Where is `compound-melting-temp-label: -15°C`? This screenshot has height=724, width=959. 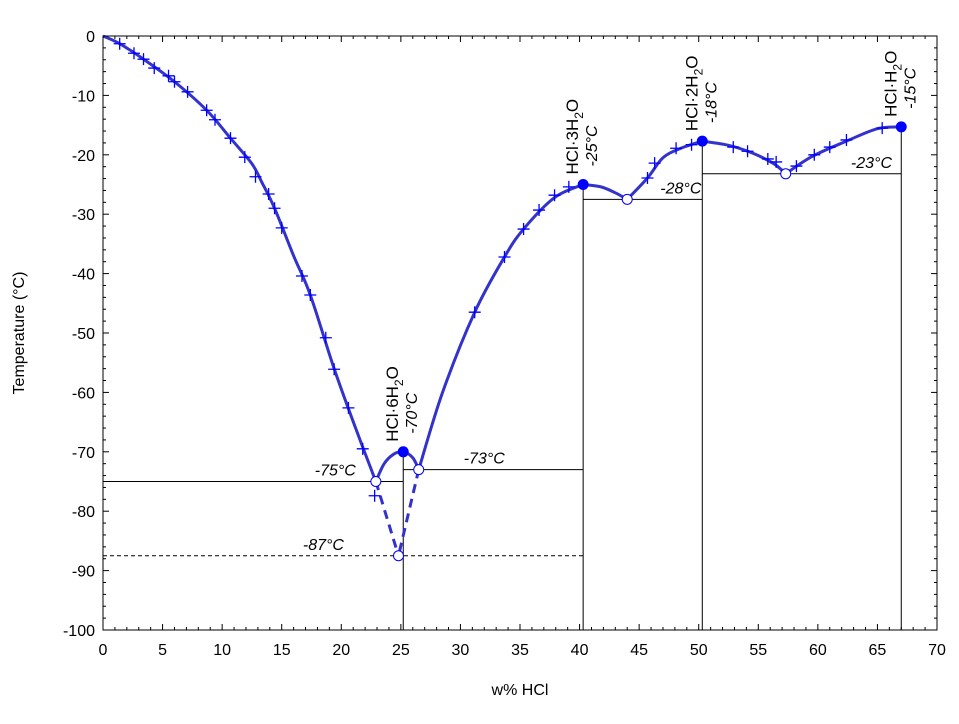 compound-melting-temp-label: -15°C is located at coordinates (910, 88).